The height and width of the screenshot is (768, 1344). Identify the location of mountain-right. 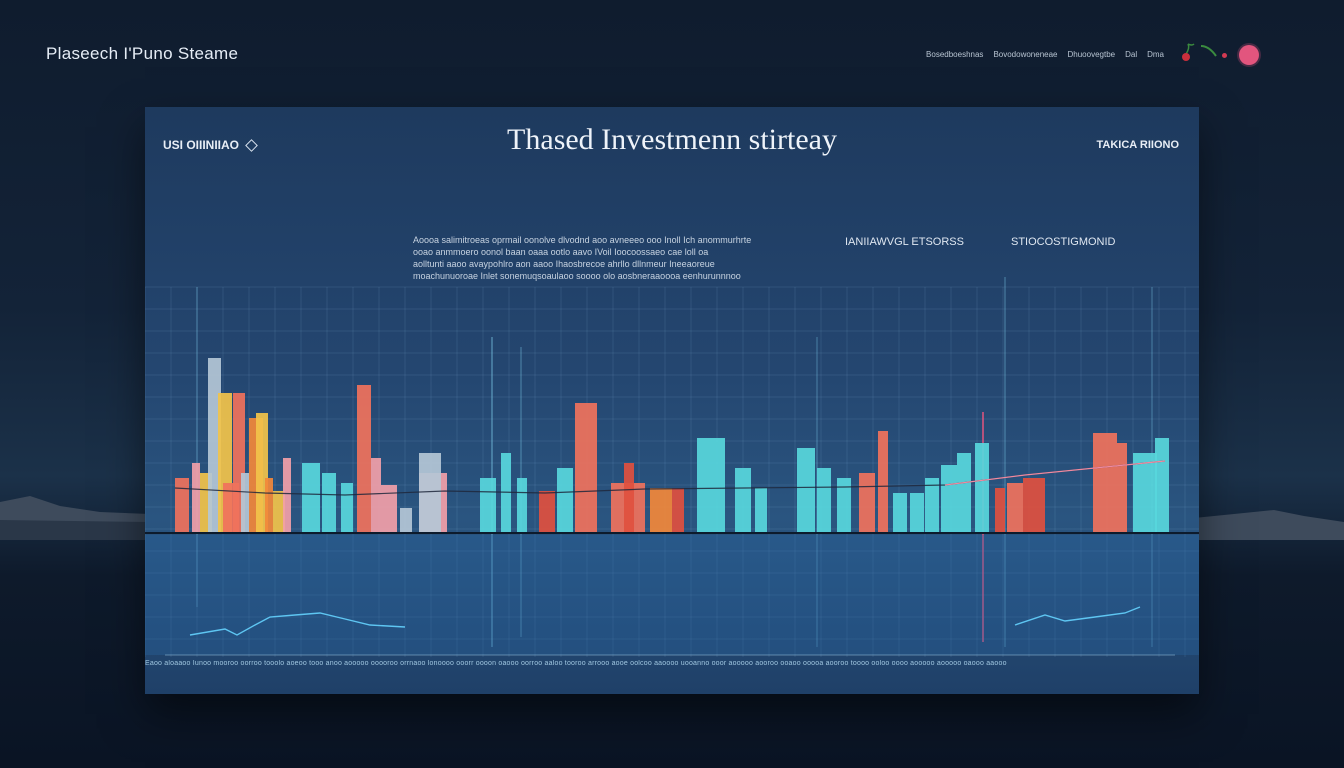
(1269, 525).